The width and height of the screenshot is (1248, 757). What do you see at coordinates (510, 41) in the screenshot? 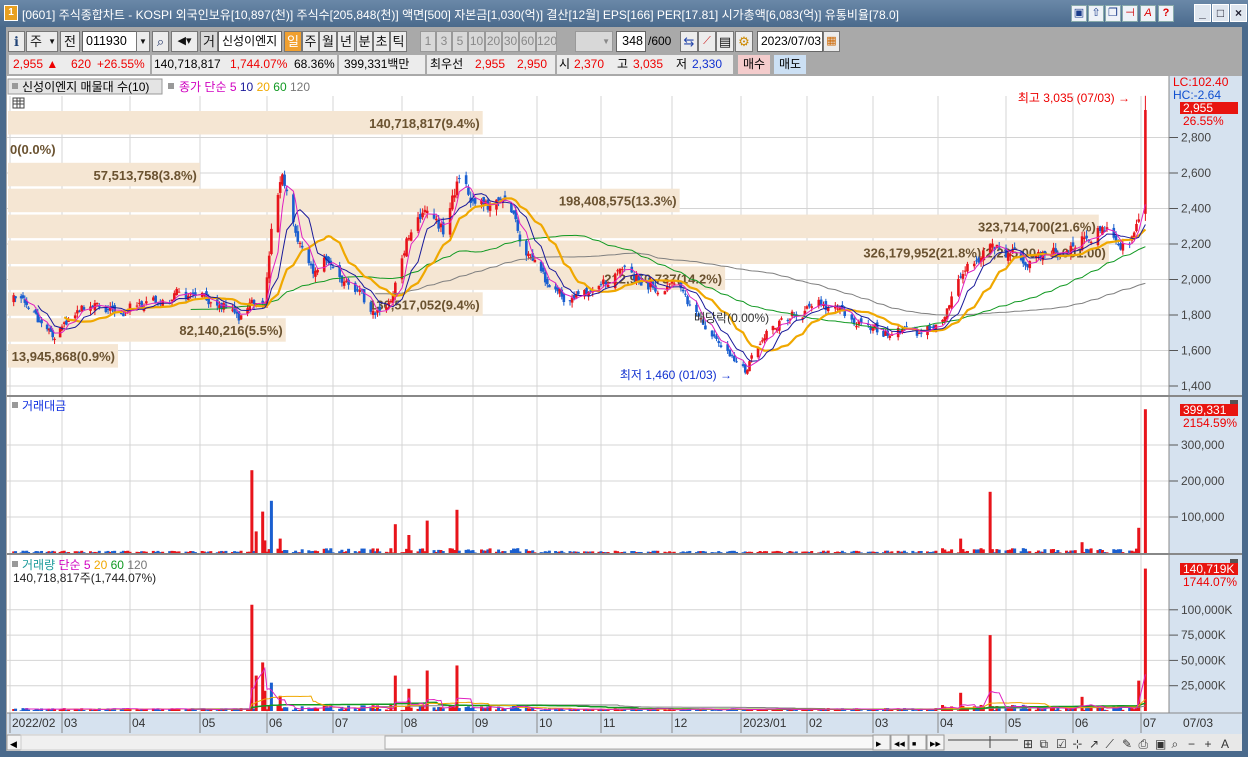
I see `interval-button: 30` at bounding box center [510, 41].